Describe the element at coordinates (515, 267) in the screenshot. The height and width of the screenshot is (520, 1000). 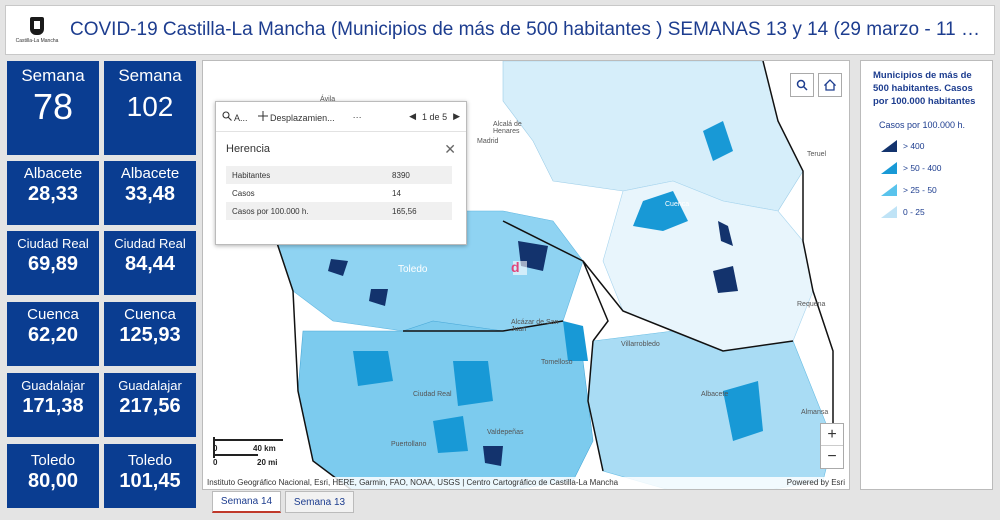
I see `selected-municipality-marker: d` at that location.